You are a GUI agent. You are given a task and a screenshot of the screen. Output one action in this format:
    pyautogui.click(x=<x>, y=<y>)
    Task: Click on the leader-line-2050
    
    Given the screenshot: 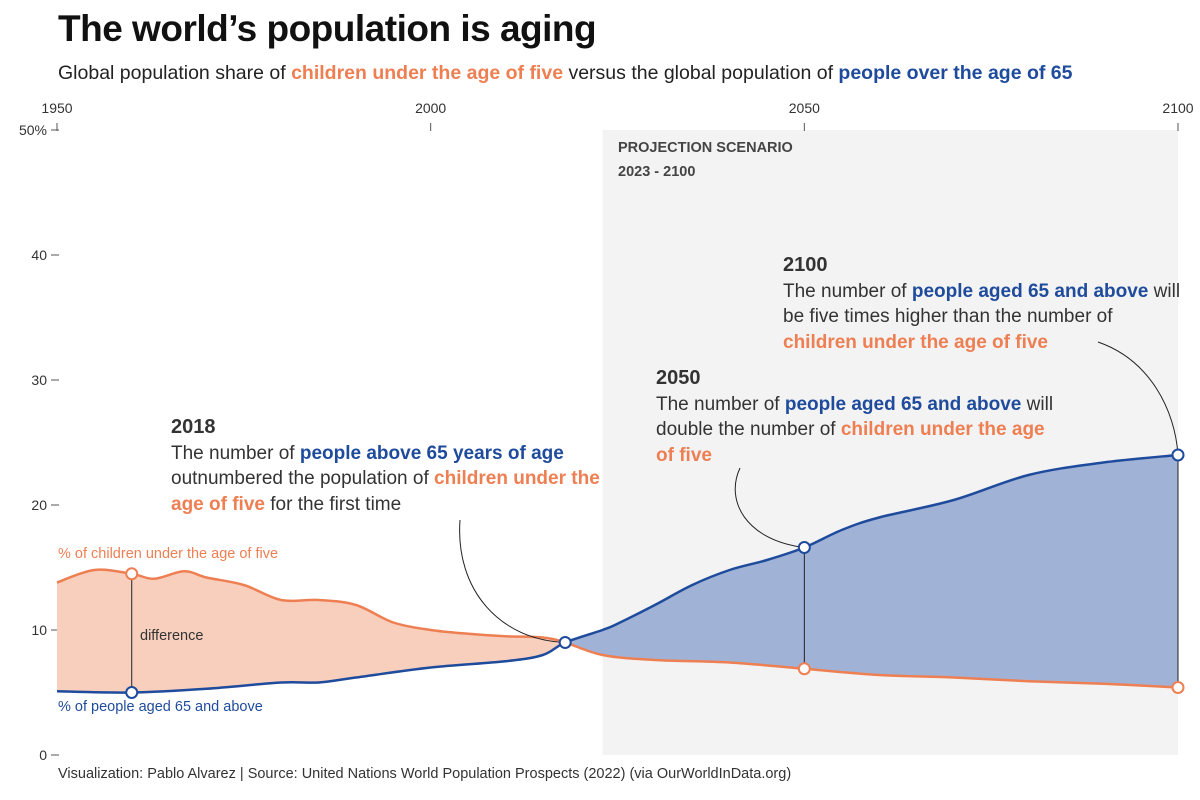 What is the action you would take?
    pyautogui.click(x=769, y=507)
    